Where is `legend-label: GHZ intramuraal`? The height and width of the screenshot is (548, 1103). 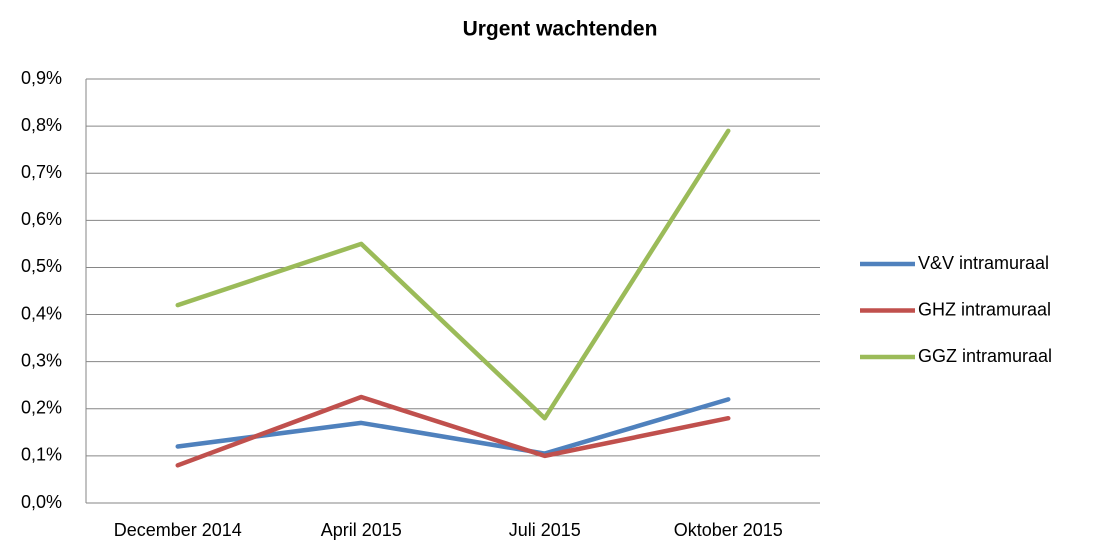 legend-label: GHZ intramuraal is located at coordinates (984, 309).